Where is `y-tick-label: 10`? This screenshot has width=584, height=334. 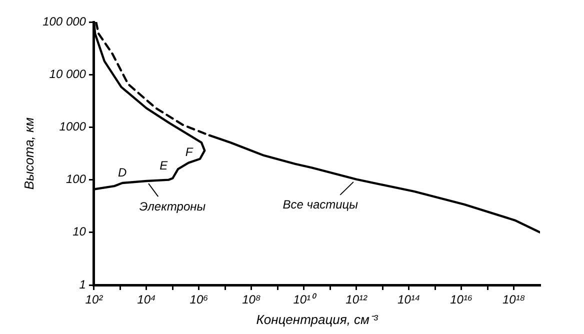
y-tick-label: 10 is located at coordinates (79, 231).